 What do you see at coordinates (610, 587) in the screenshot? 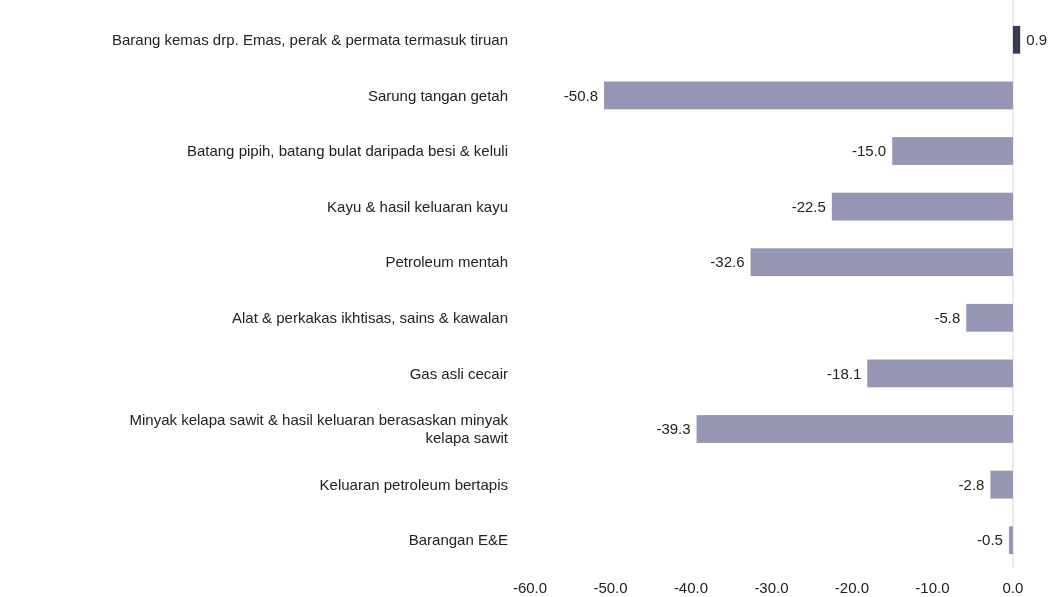
I see `x-tick-label: -50.0` at bounding box center [610, 587].